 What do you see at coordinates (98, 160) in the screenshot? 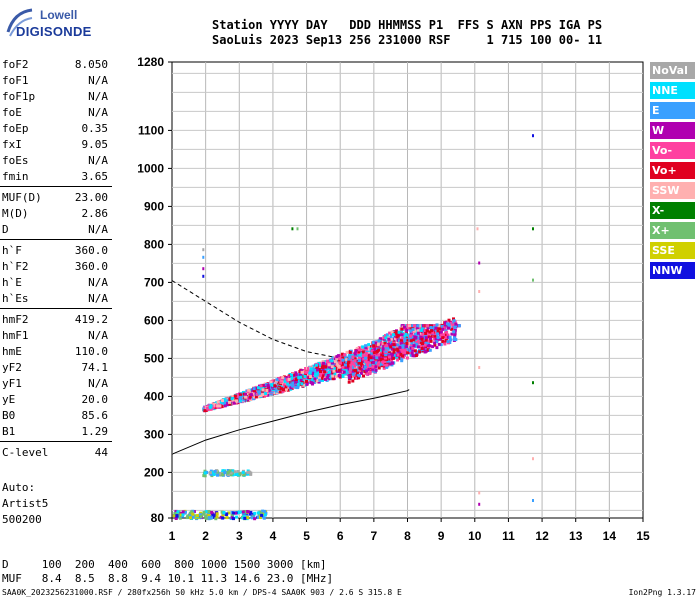
I see `param-value: N/A` at bounding box center [98, 160].